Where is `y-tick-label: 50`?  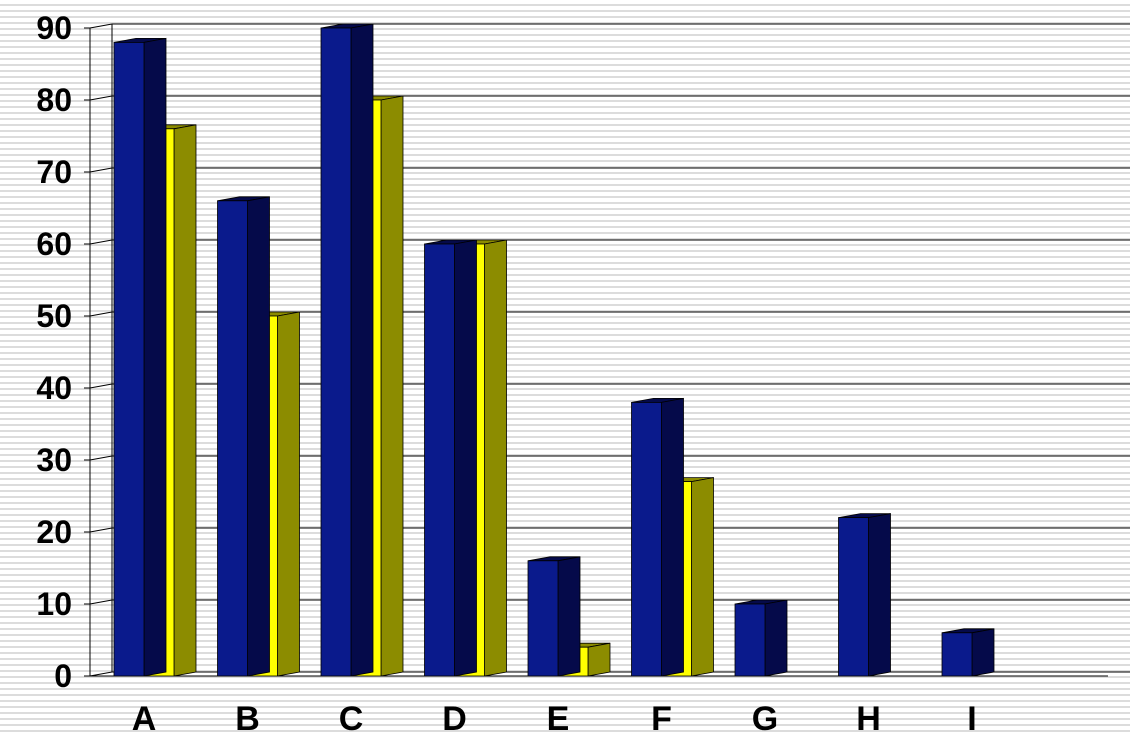 y-tick-label: 50 is located at coordinates (54, 316).